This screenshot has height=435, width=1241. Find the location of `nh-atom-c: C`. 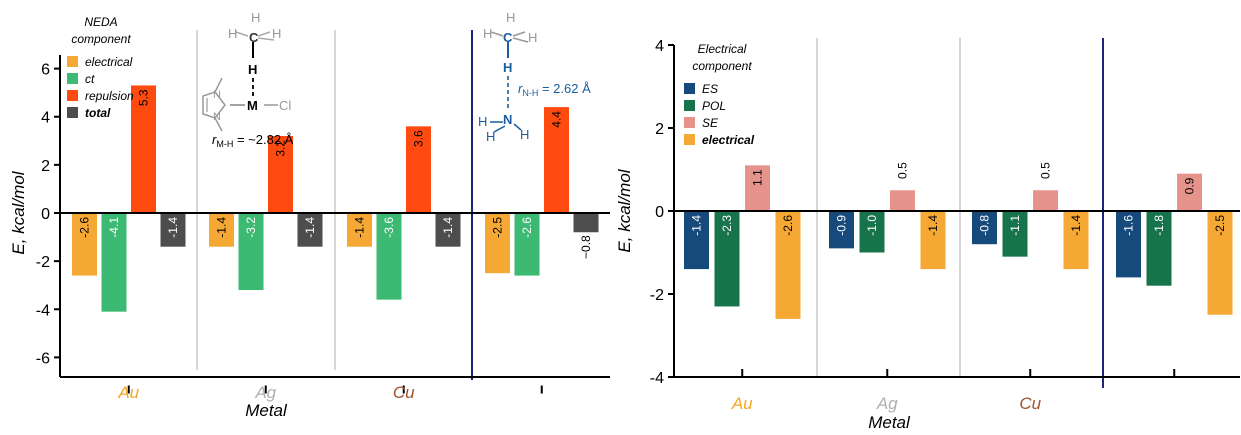

nh-atom-c: C is located at coordinates (508, 37).